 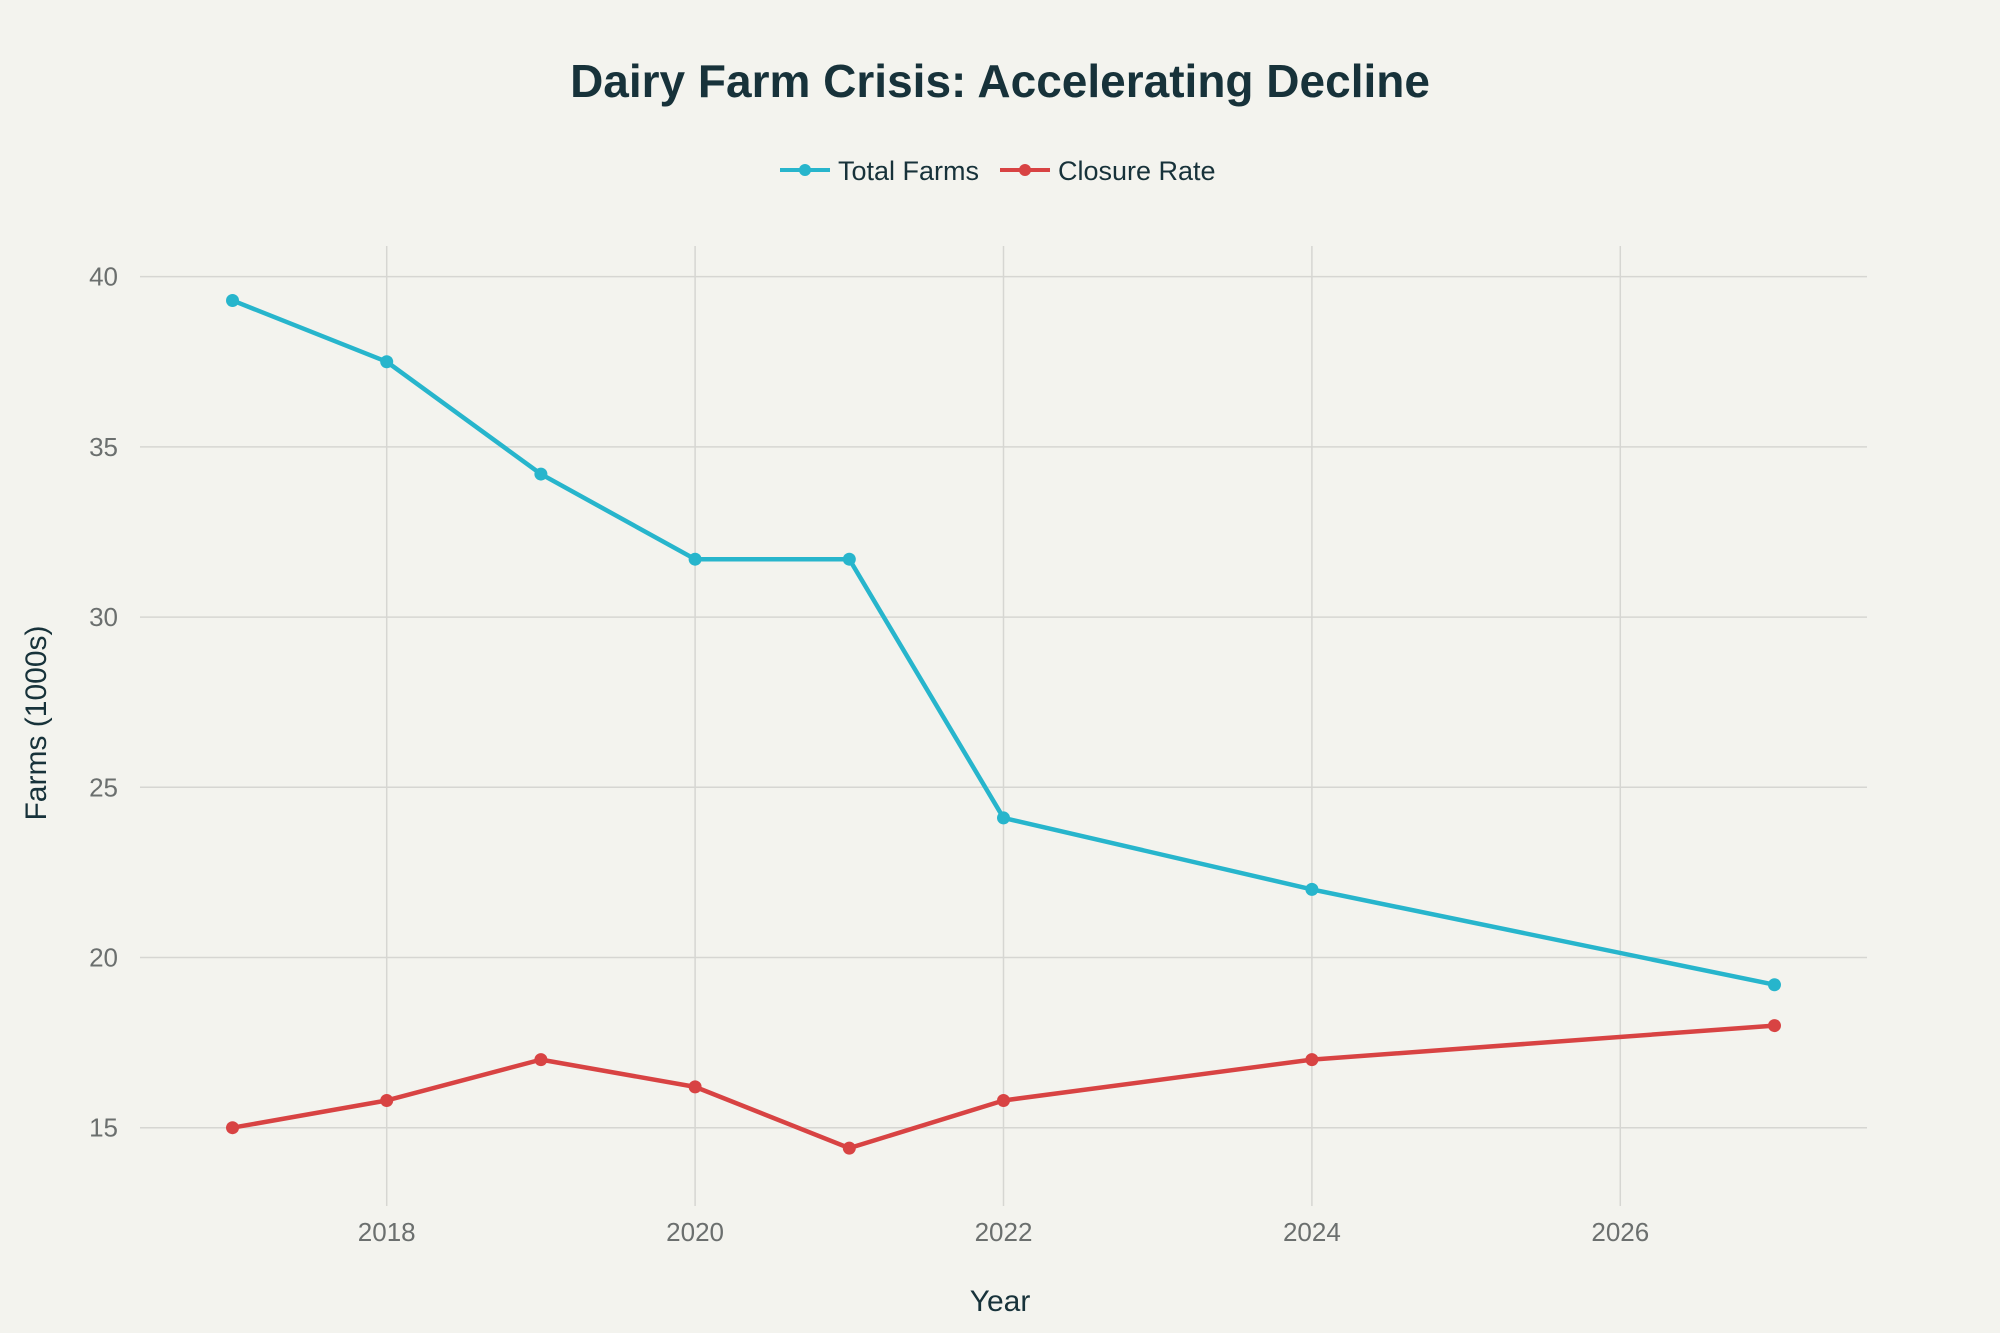 I want to click on legend-item-total-farms: Total Farms, so click(x=879, y=171).